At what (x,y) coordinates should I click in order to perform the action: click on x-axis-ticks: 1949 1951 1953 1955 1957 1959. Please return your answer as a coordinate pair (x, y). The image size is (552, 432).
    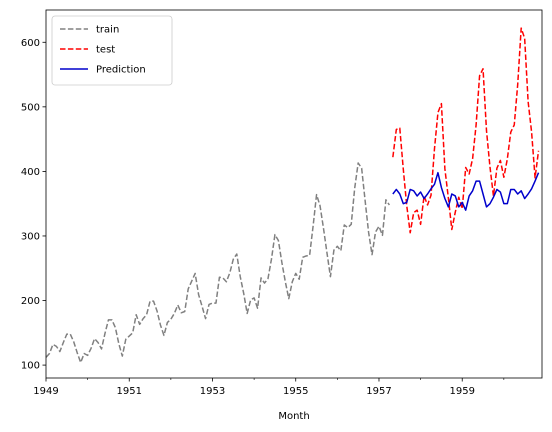
    Looking at the image, I should click on (269, 387).